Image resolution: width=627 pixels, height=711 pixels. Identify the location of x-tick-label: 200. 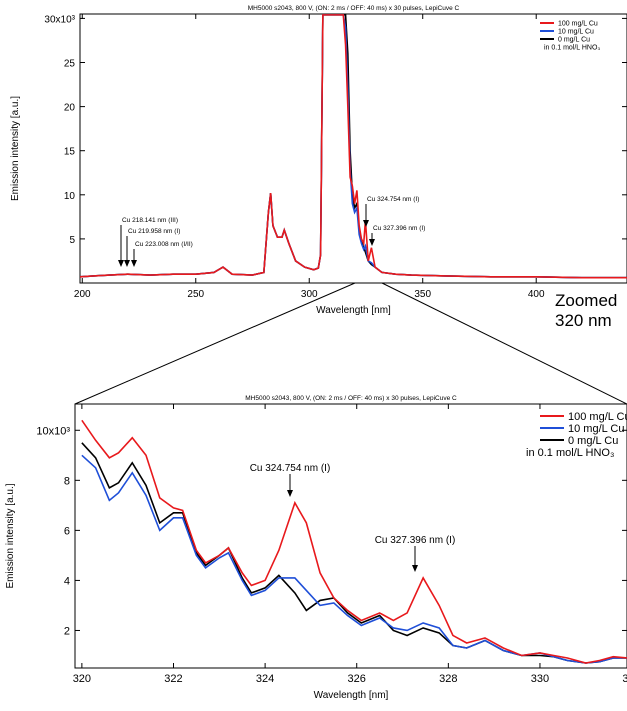
(82, 294).